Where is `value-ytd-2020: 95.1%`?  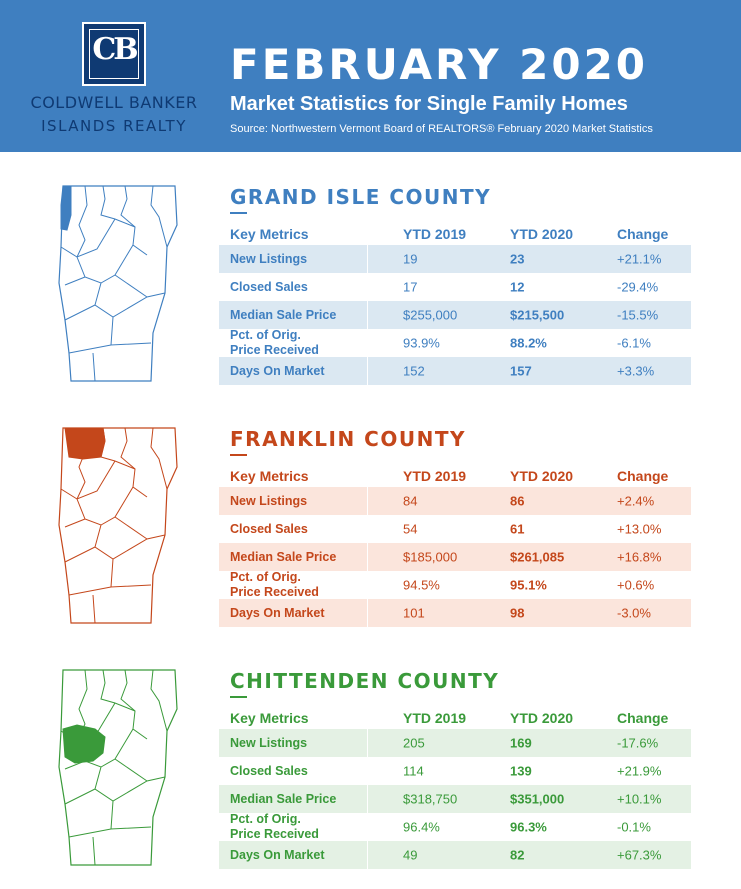 value-ytd-2020: 95.1% is located at coordinates (528, 585).